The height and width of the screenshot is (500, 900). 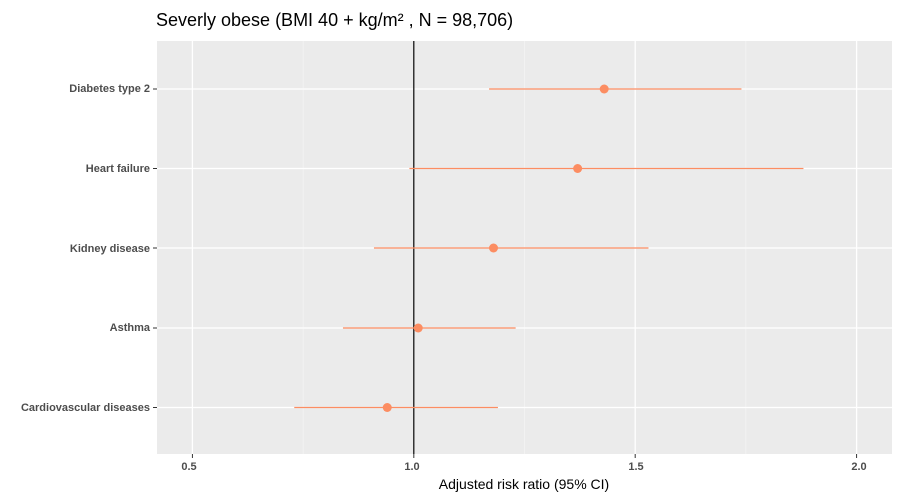 I want to click on x-axis-label: Adjusted risk ratio (95% CI), so click(x=524, y=484).